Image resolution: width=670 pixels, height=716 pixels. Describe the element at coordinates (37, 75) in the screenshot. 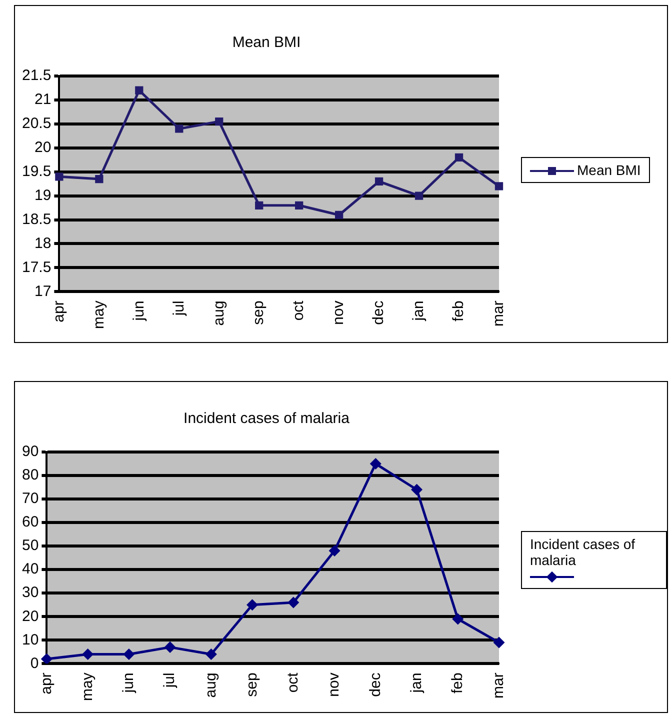

I see `y-tick-label: 21.5` at that location.